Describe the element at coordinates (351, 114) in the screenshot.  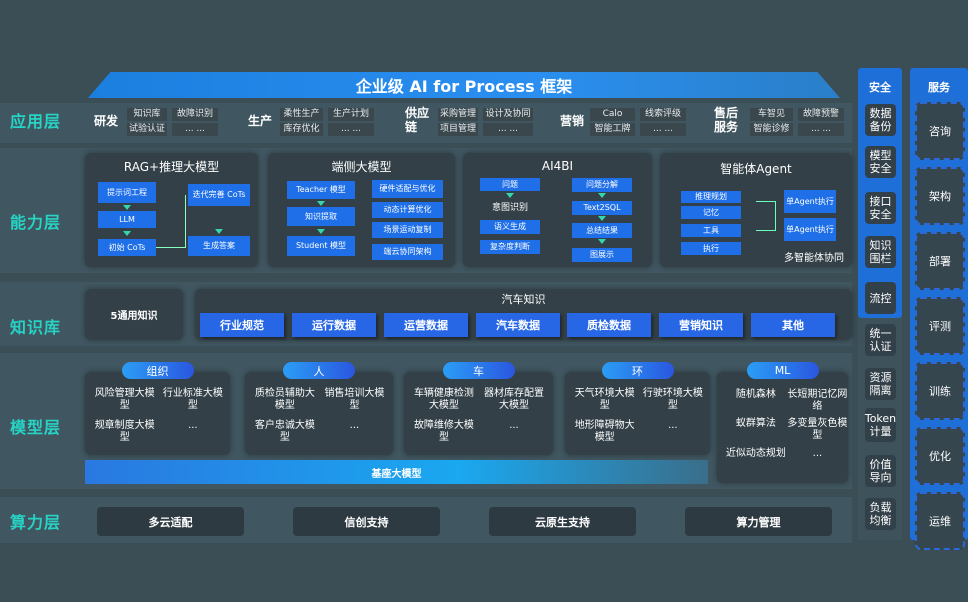
I see `app-item: 生产计划` at that location.